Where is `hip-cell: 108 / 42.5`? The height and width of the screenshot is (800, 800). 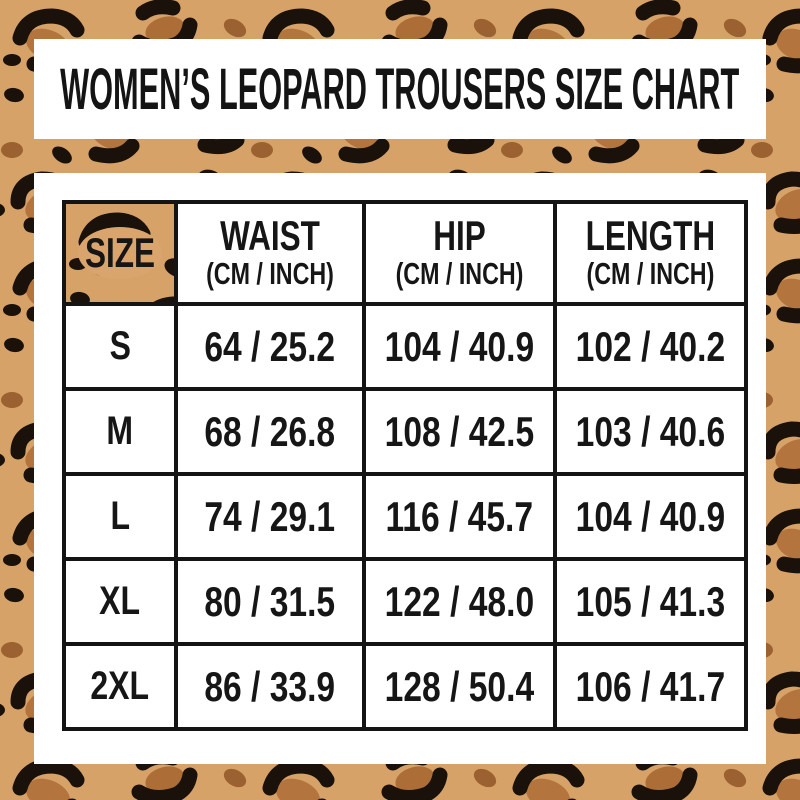 hip-cell: 108 / 42.5 is located at coordinates (459, 431).